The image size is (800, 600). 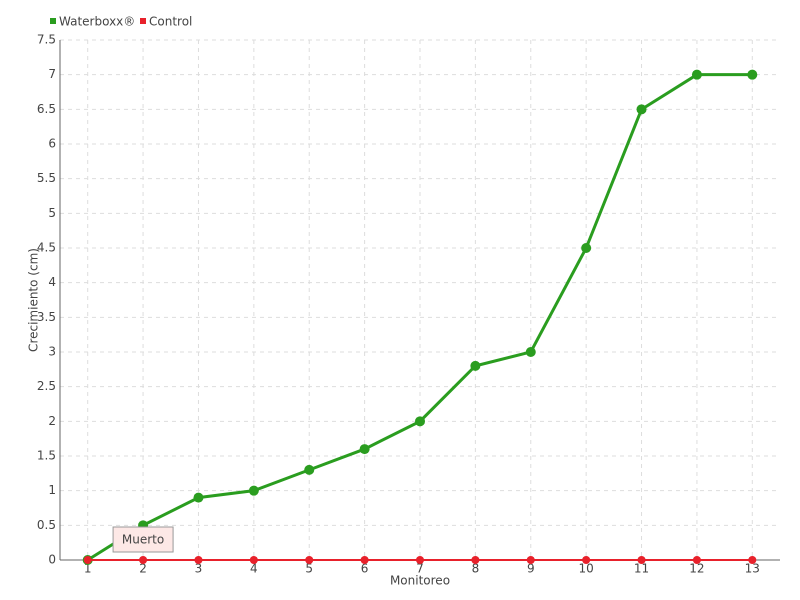 What do you see at coordinates (52, 490) in the screenshot?
I see `y-tick-label: 1` at bounding box center [52, 490].